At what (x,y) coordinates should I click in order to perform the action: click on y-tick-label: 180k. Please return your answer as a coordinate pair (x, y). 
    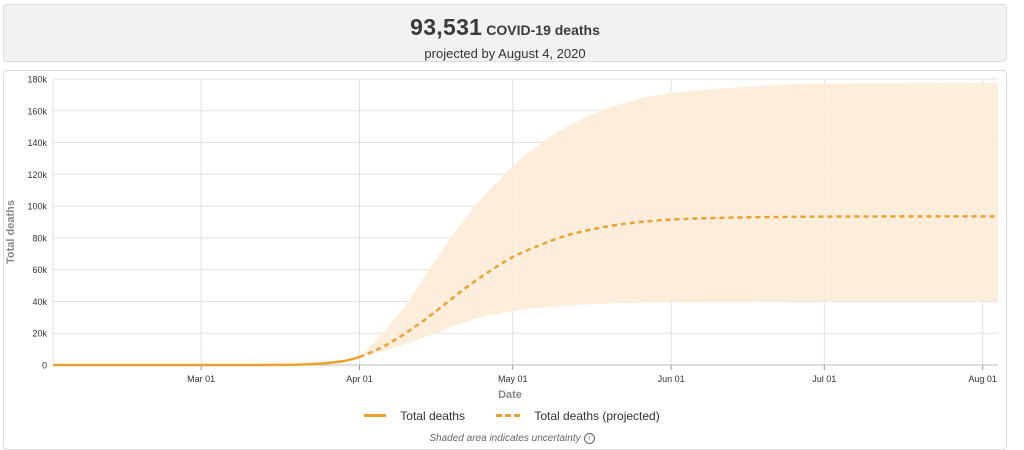
    Looking at the image, I should click on (37, 80).